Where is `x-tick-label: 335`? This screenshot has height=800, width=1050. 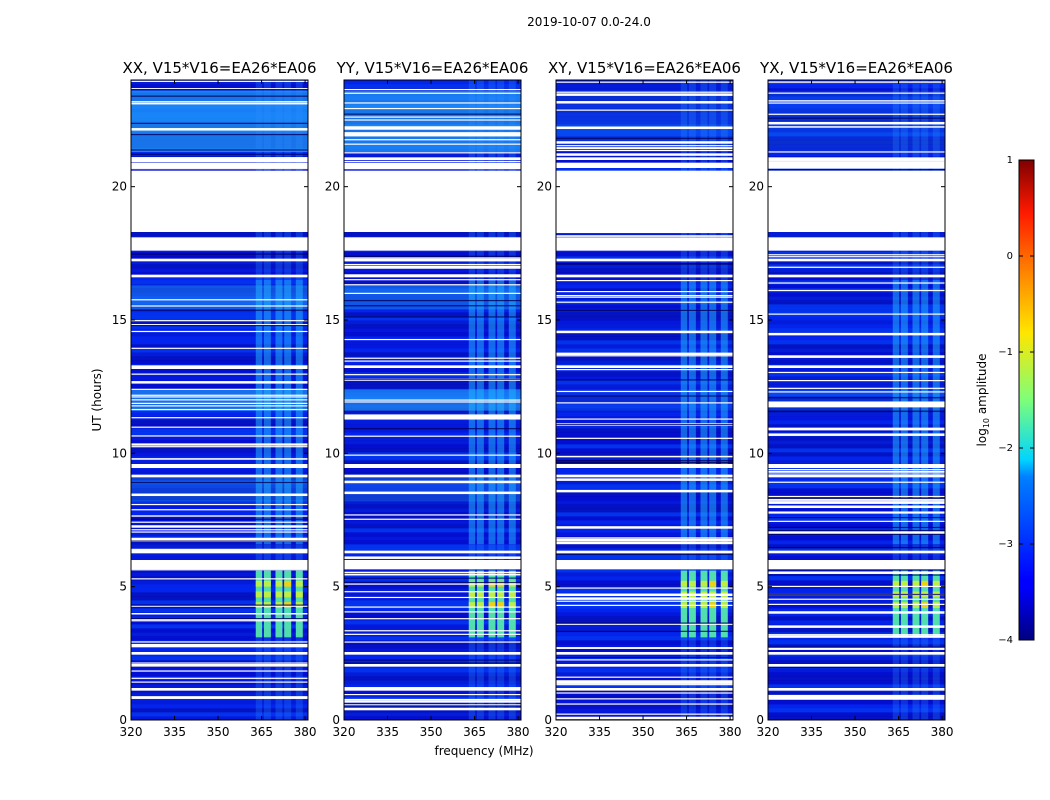 x-tick-label: 335 is located at coordinates (811, 732).